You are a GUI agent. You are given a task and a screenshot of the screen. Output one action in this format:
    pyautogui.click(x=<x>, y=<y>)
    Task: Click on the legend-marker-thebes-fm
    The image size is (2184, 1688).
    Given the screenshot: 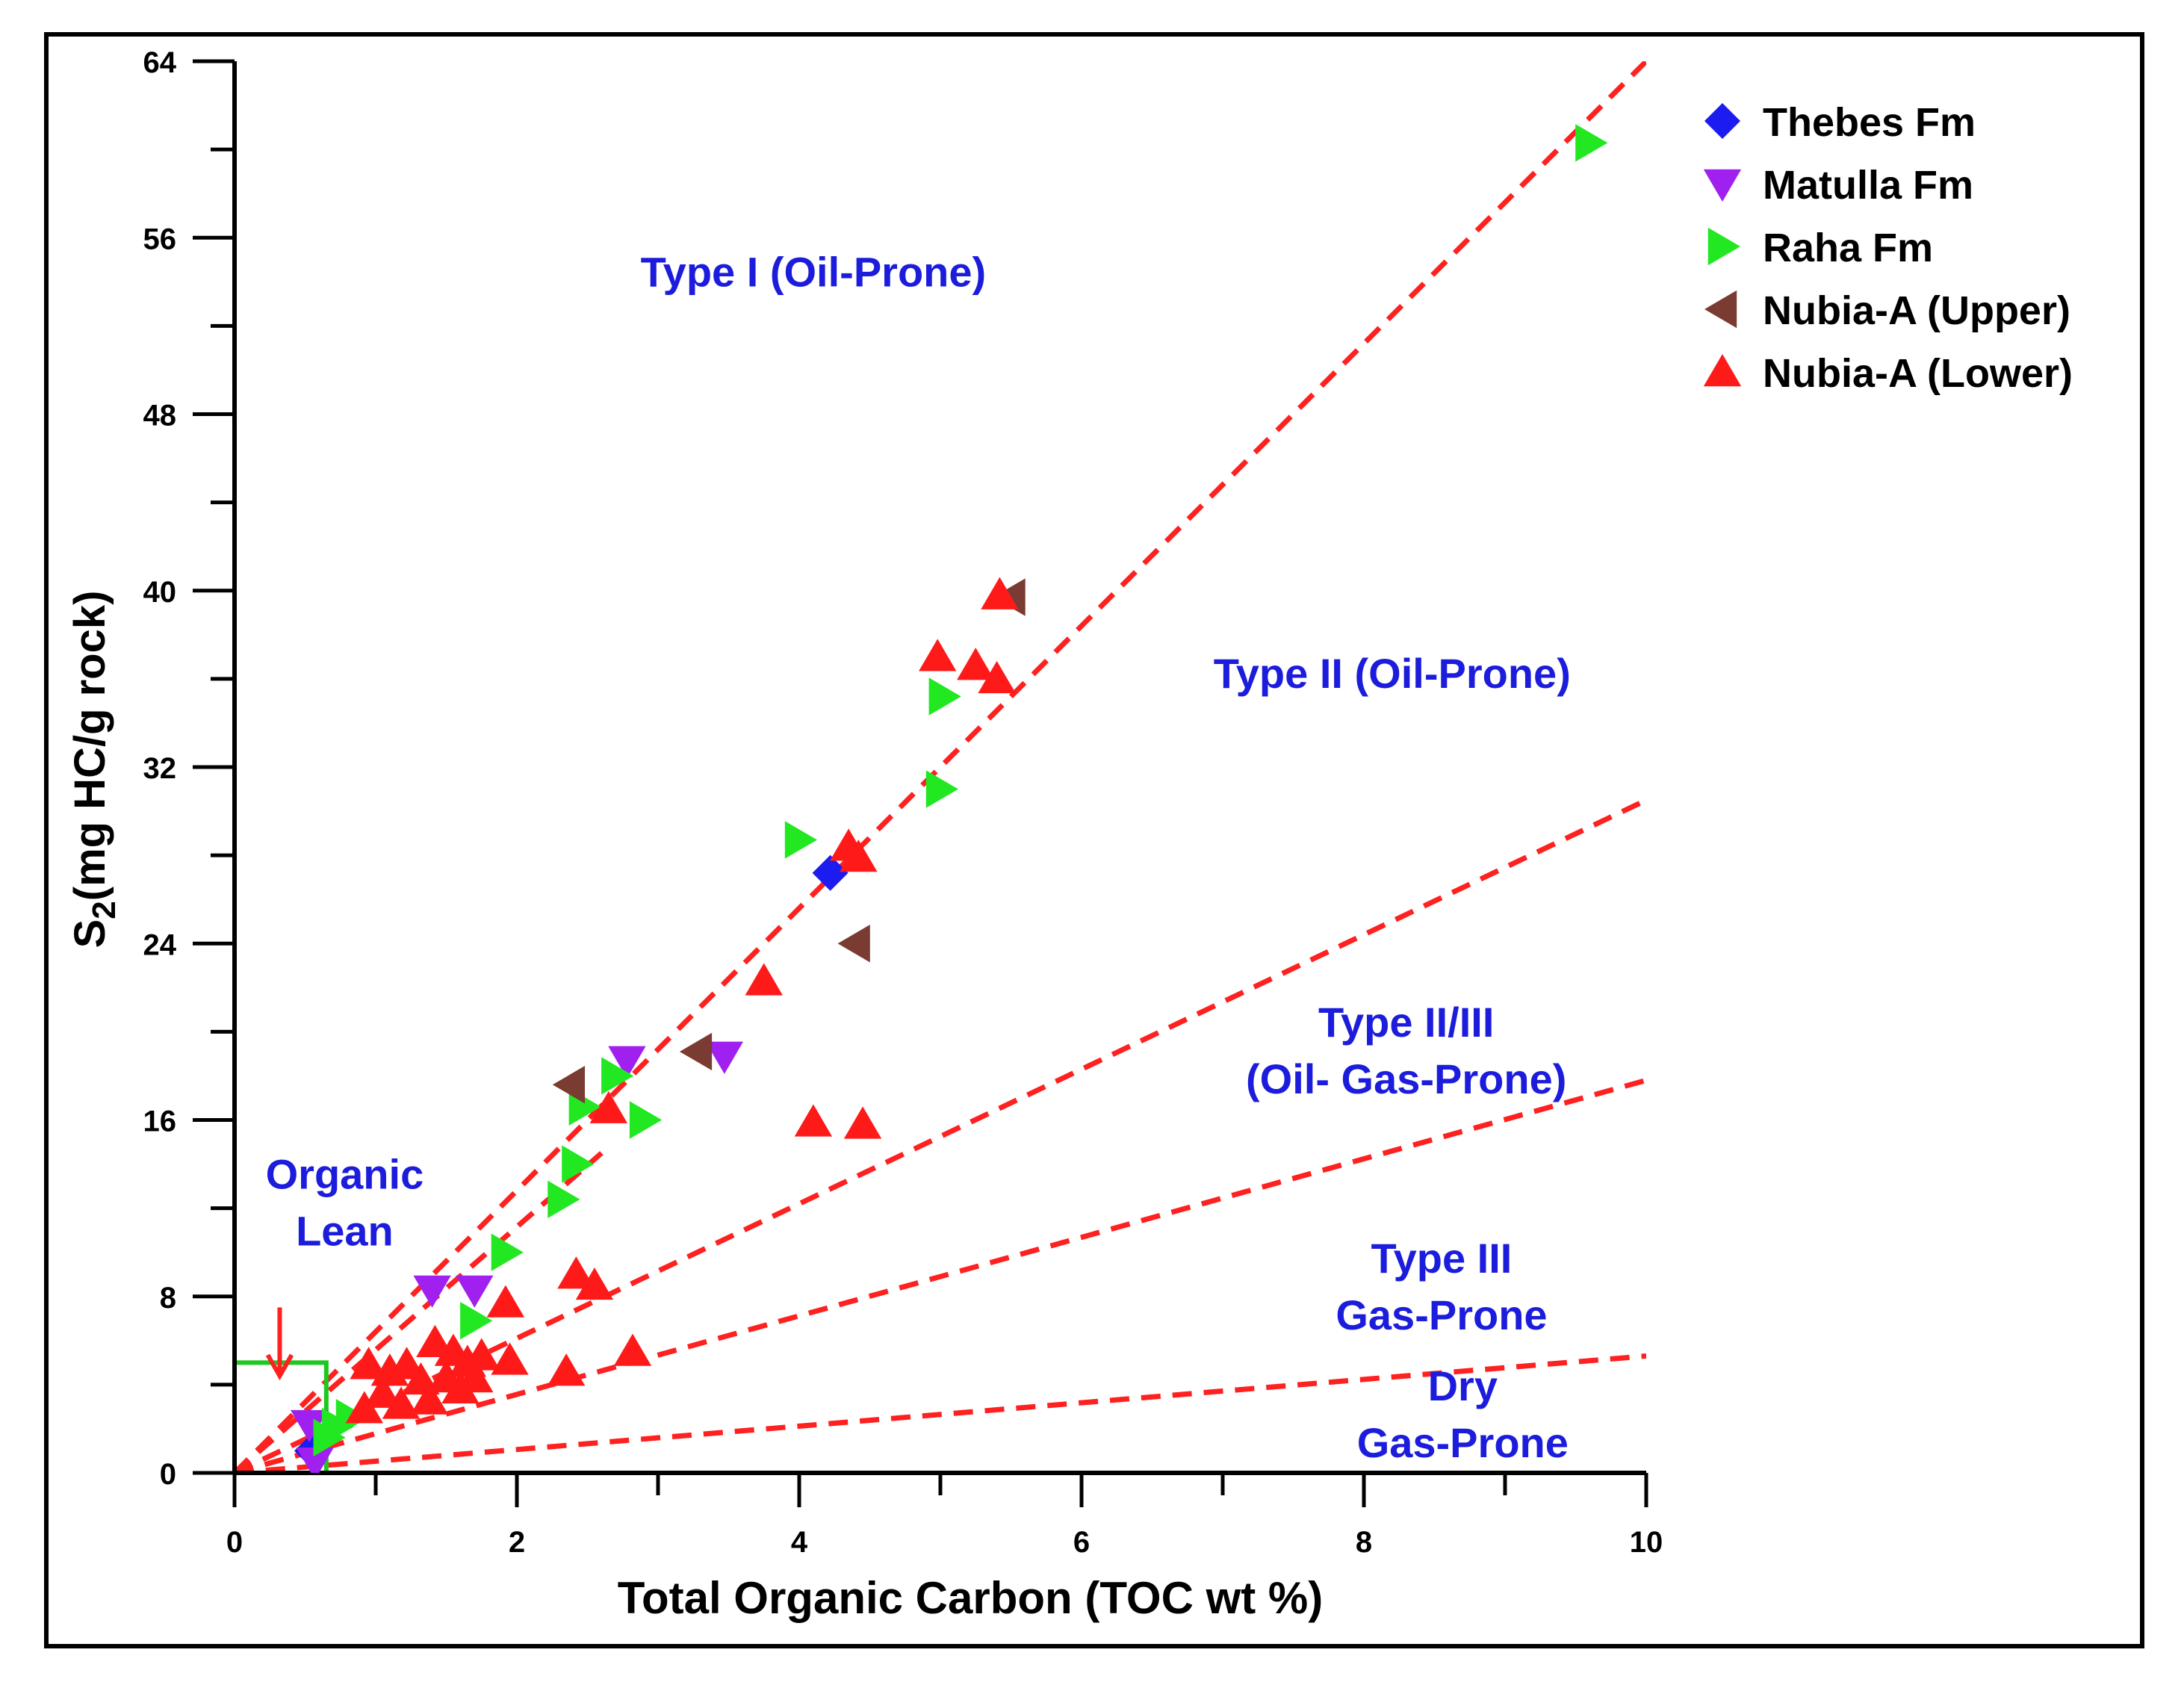 What is the action you would take?
    pyautogui.click(x=1722, y=121)
    